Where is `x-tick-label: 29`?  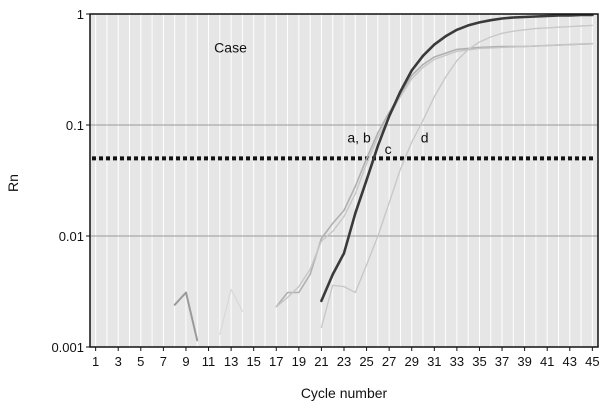 x-tick-label: 29 is located at coordinates (411, 361).